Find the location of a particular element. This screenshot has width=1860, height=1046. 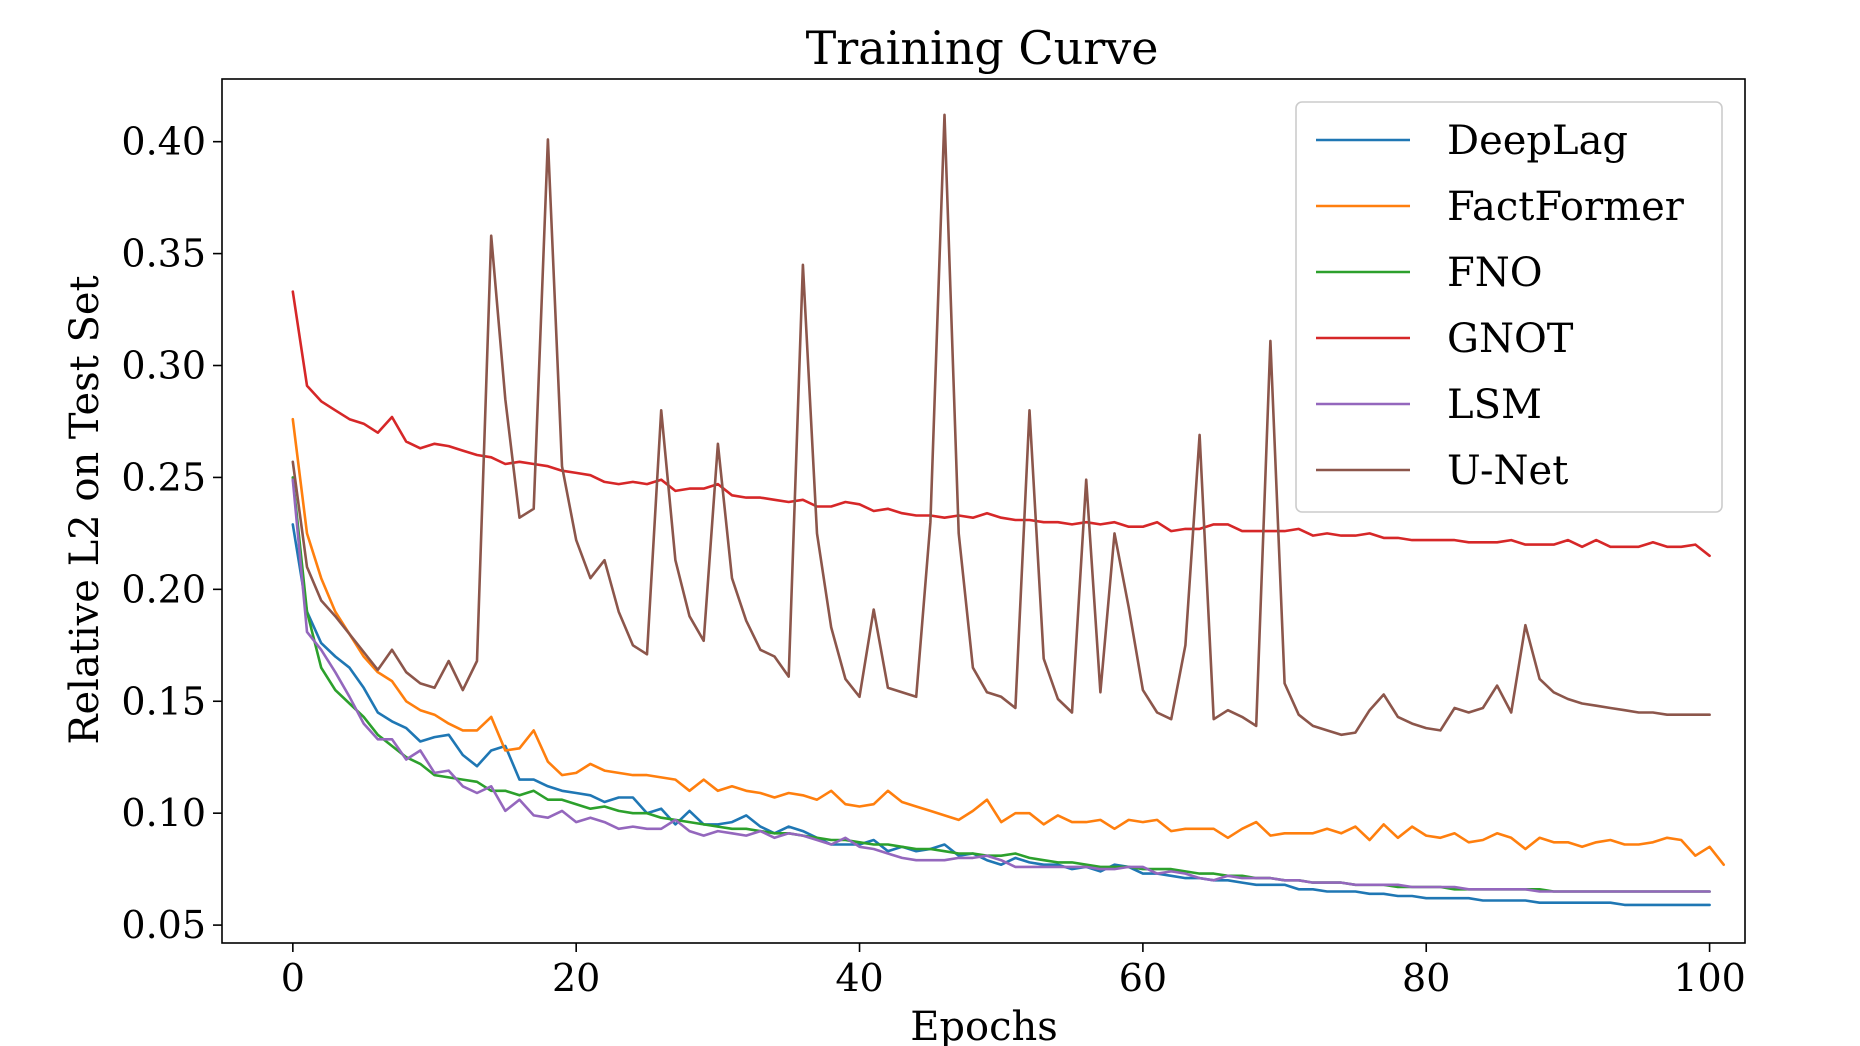

x-tick-label: 0 is located at coordinates (293, 978).